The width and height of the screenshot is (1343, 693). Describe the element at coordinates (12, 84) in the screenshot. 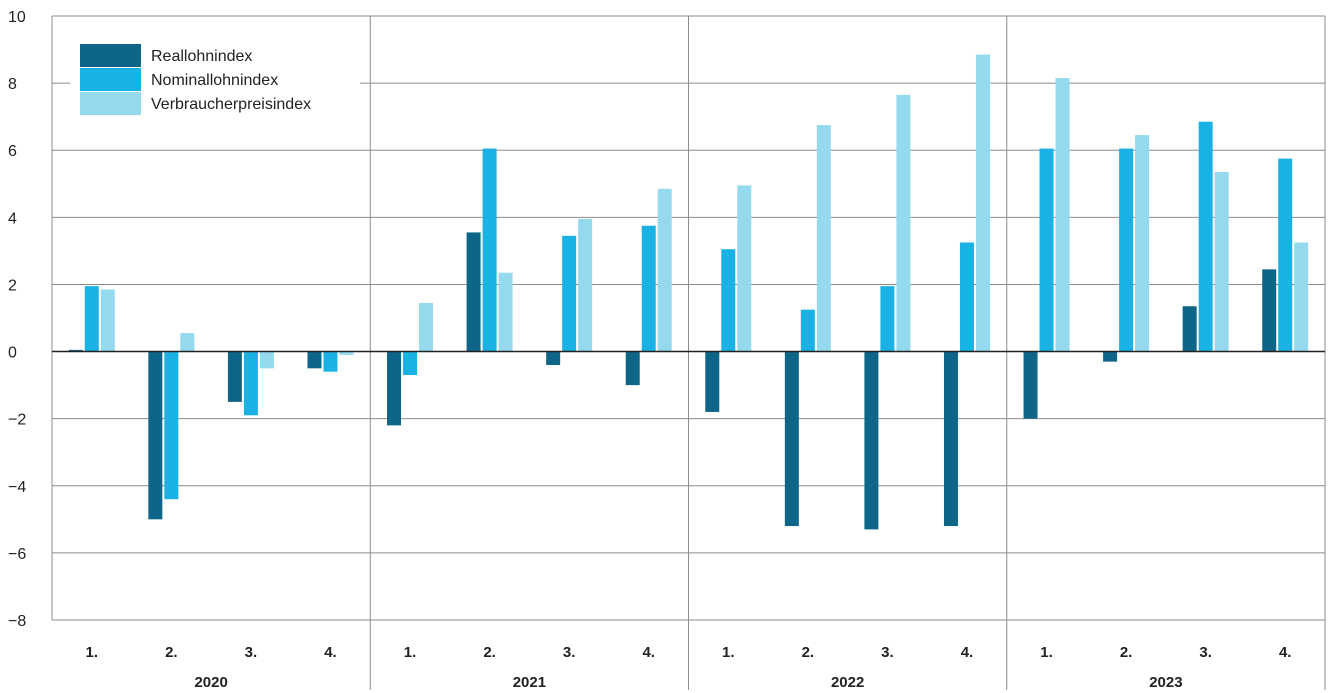

I see `y-tick-label: 8` at that location.